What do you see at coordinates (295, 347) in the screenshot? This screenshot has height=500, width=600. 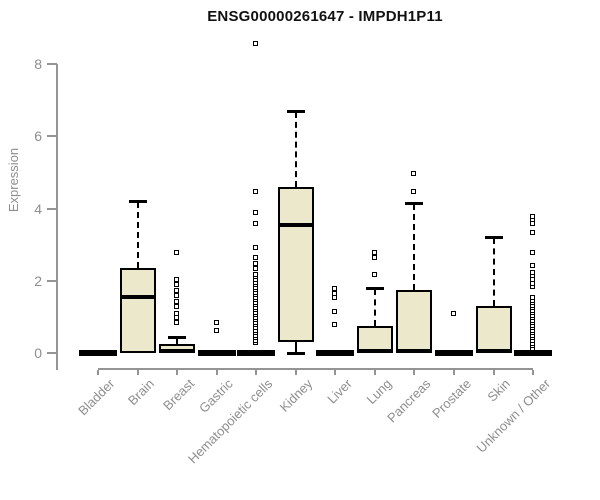 I see `lower-whisker` at bounding box center [295, 347].